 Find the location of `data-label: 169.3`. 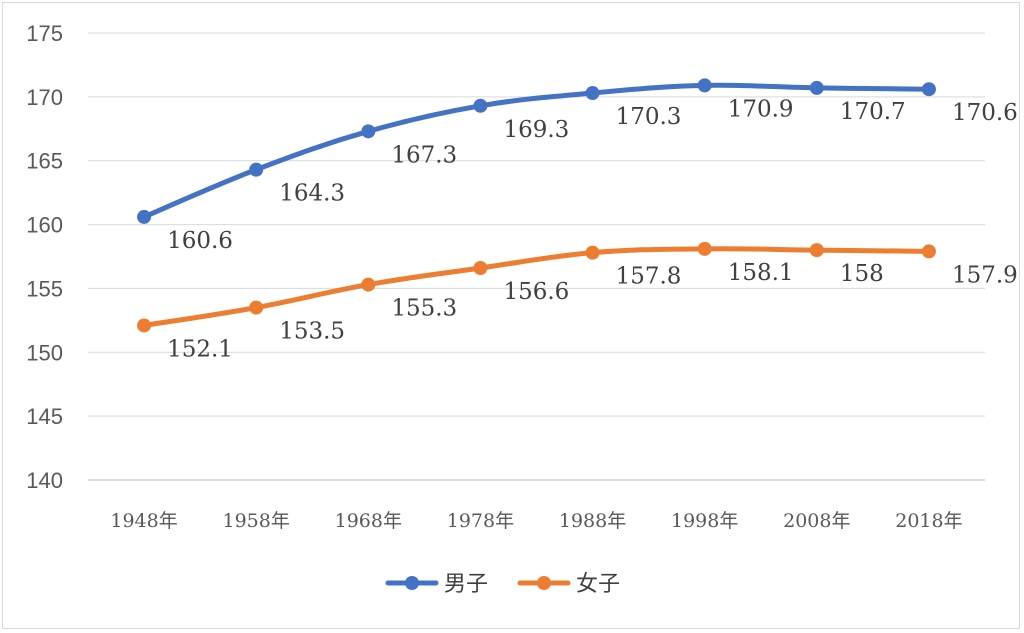

data-label: 169.3 is located at coordinates (536, 130).